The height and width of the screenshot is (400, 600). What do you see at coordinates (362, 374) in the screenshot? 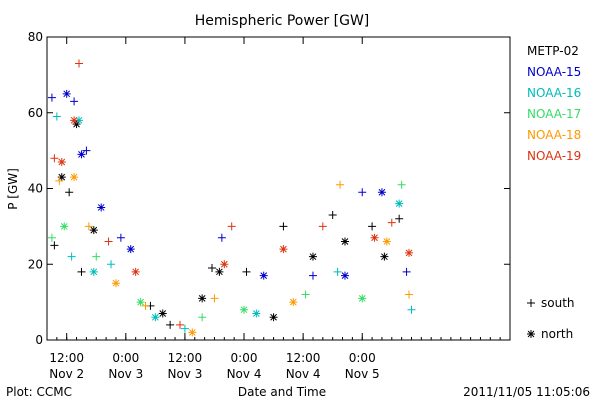
I see `x-tick-label-date: Nov 5` at bounding box center [362, 374].